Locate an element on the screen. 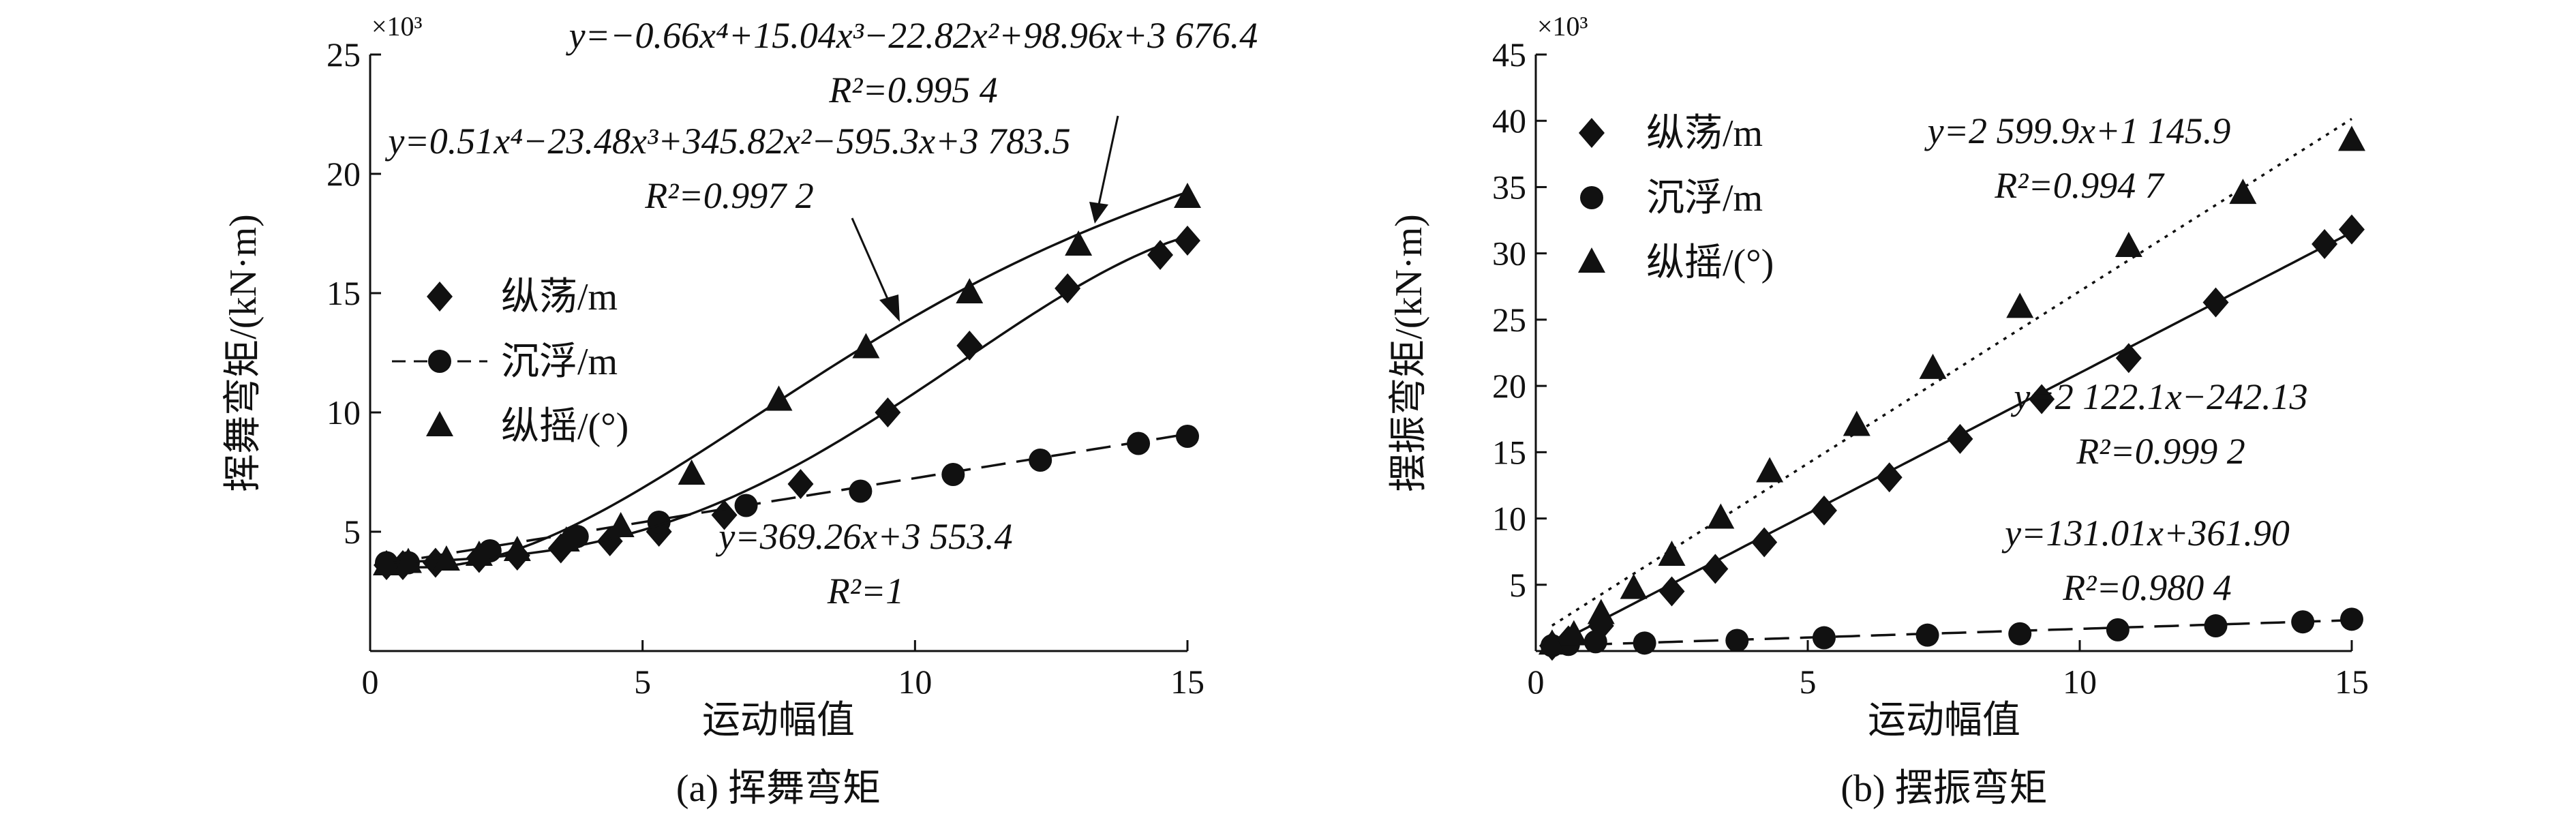 The image size is (2576, 816). chart-caption: (b) 摆振弯矩 is located at coordinates (1944, 789).